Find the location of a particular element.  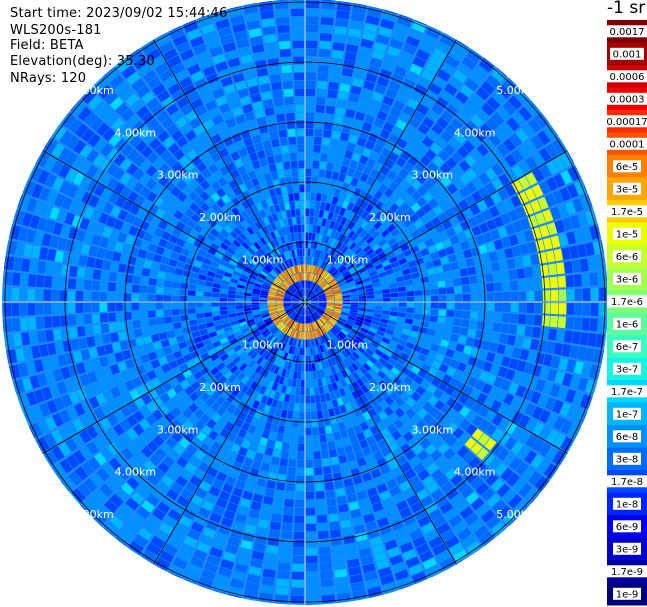

colorbar-tick-label: 1e-7 is located at coordinates (627, 414).